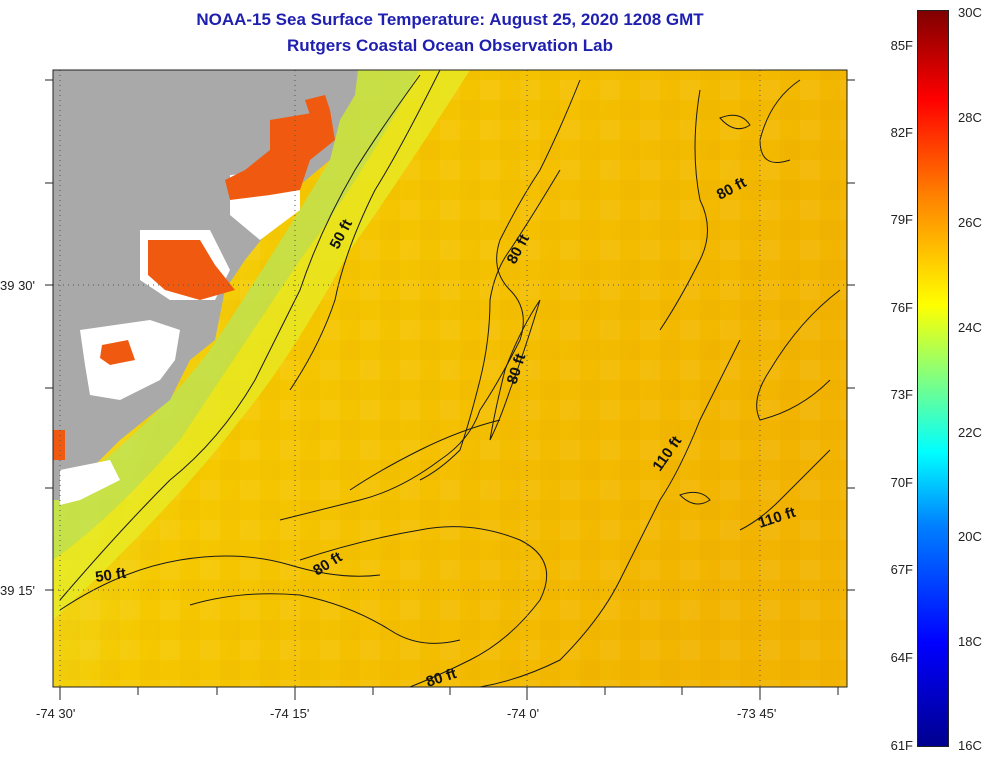  Describe the element at coordinates (970, 222) in the screenshot. I see `colorbar-c-label: 26C` at that location.